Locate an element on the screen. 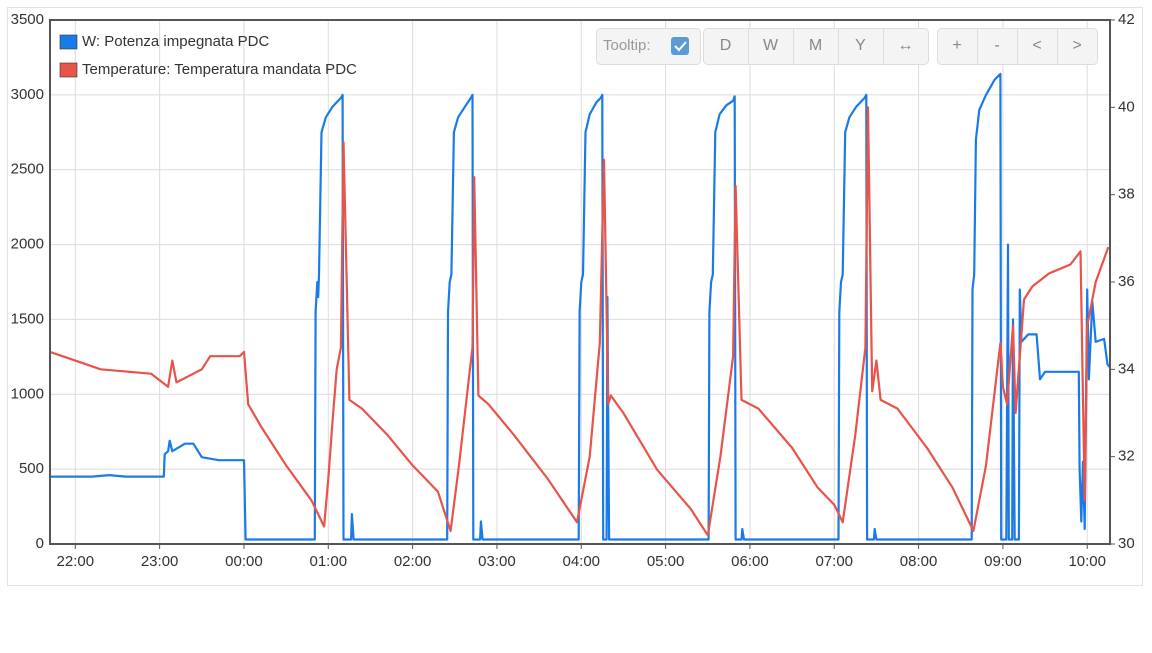 The height and width of the screenshot is (653, 1152). y-tick-label: 0 is located at coordinates (40, 543).